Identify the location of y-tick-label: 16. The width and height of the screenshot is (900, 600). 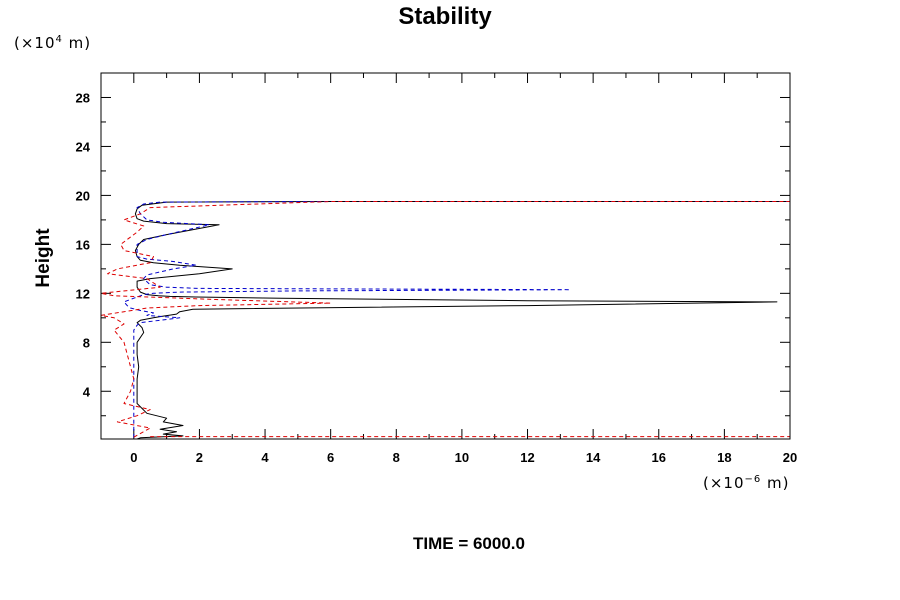
(83, 244).